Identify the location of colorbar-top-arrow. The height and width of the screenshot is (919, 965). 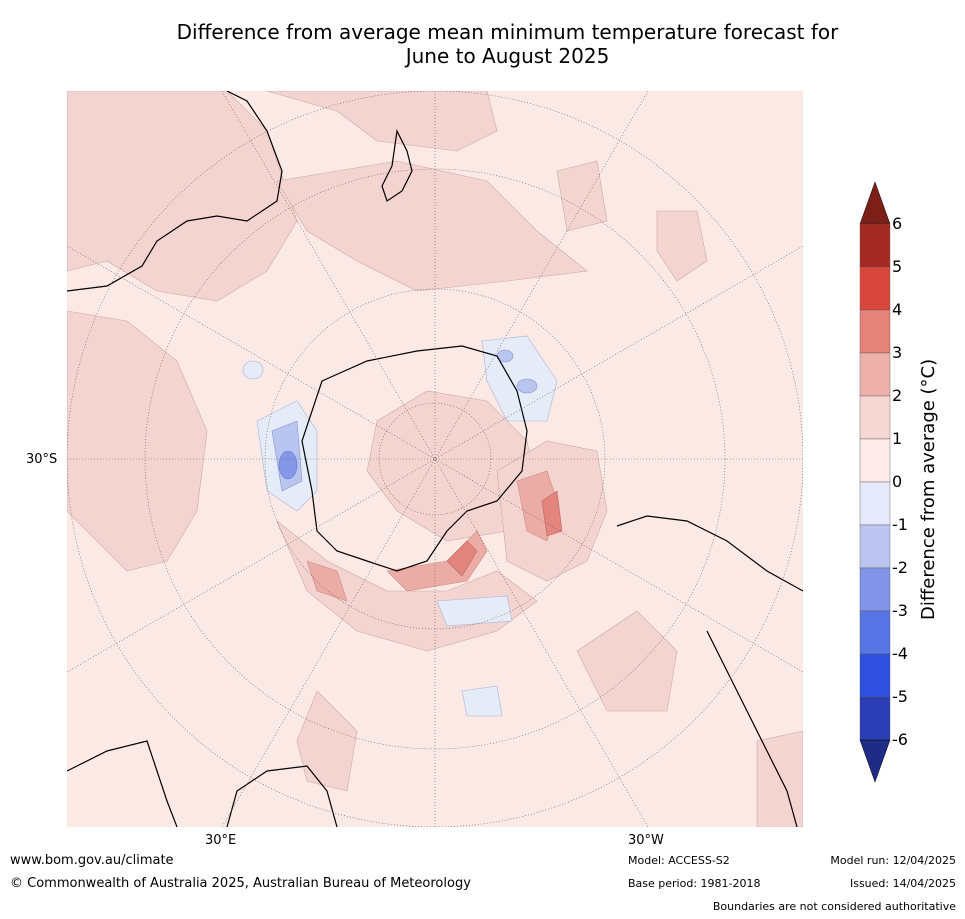
(875, 203).